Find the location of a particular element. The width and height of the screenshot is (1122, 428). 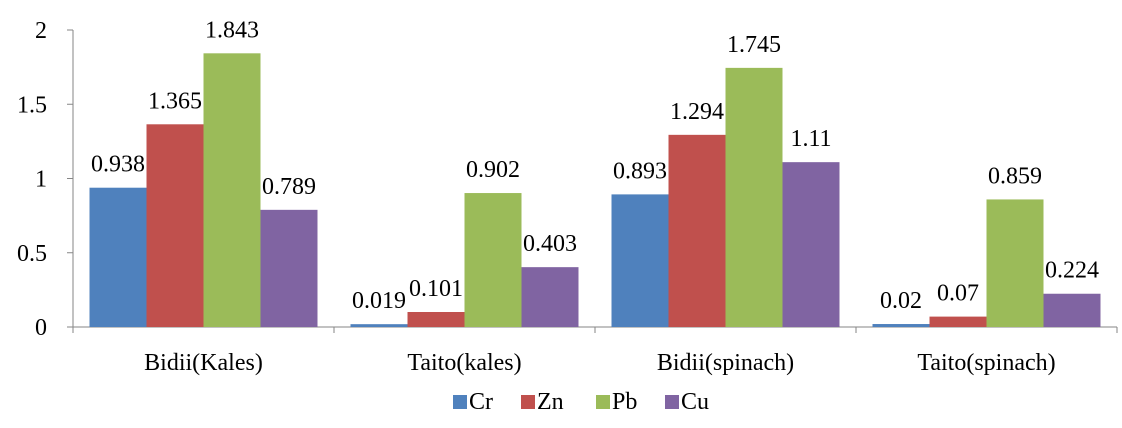

data-label-pb-1: 1.843 is located at coordinates (232, 30).